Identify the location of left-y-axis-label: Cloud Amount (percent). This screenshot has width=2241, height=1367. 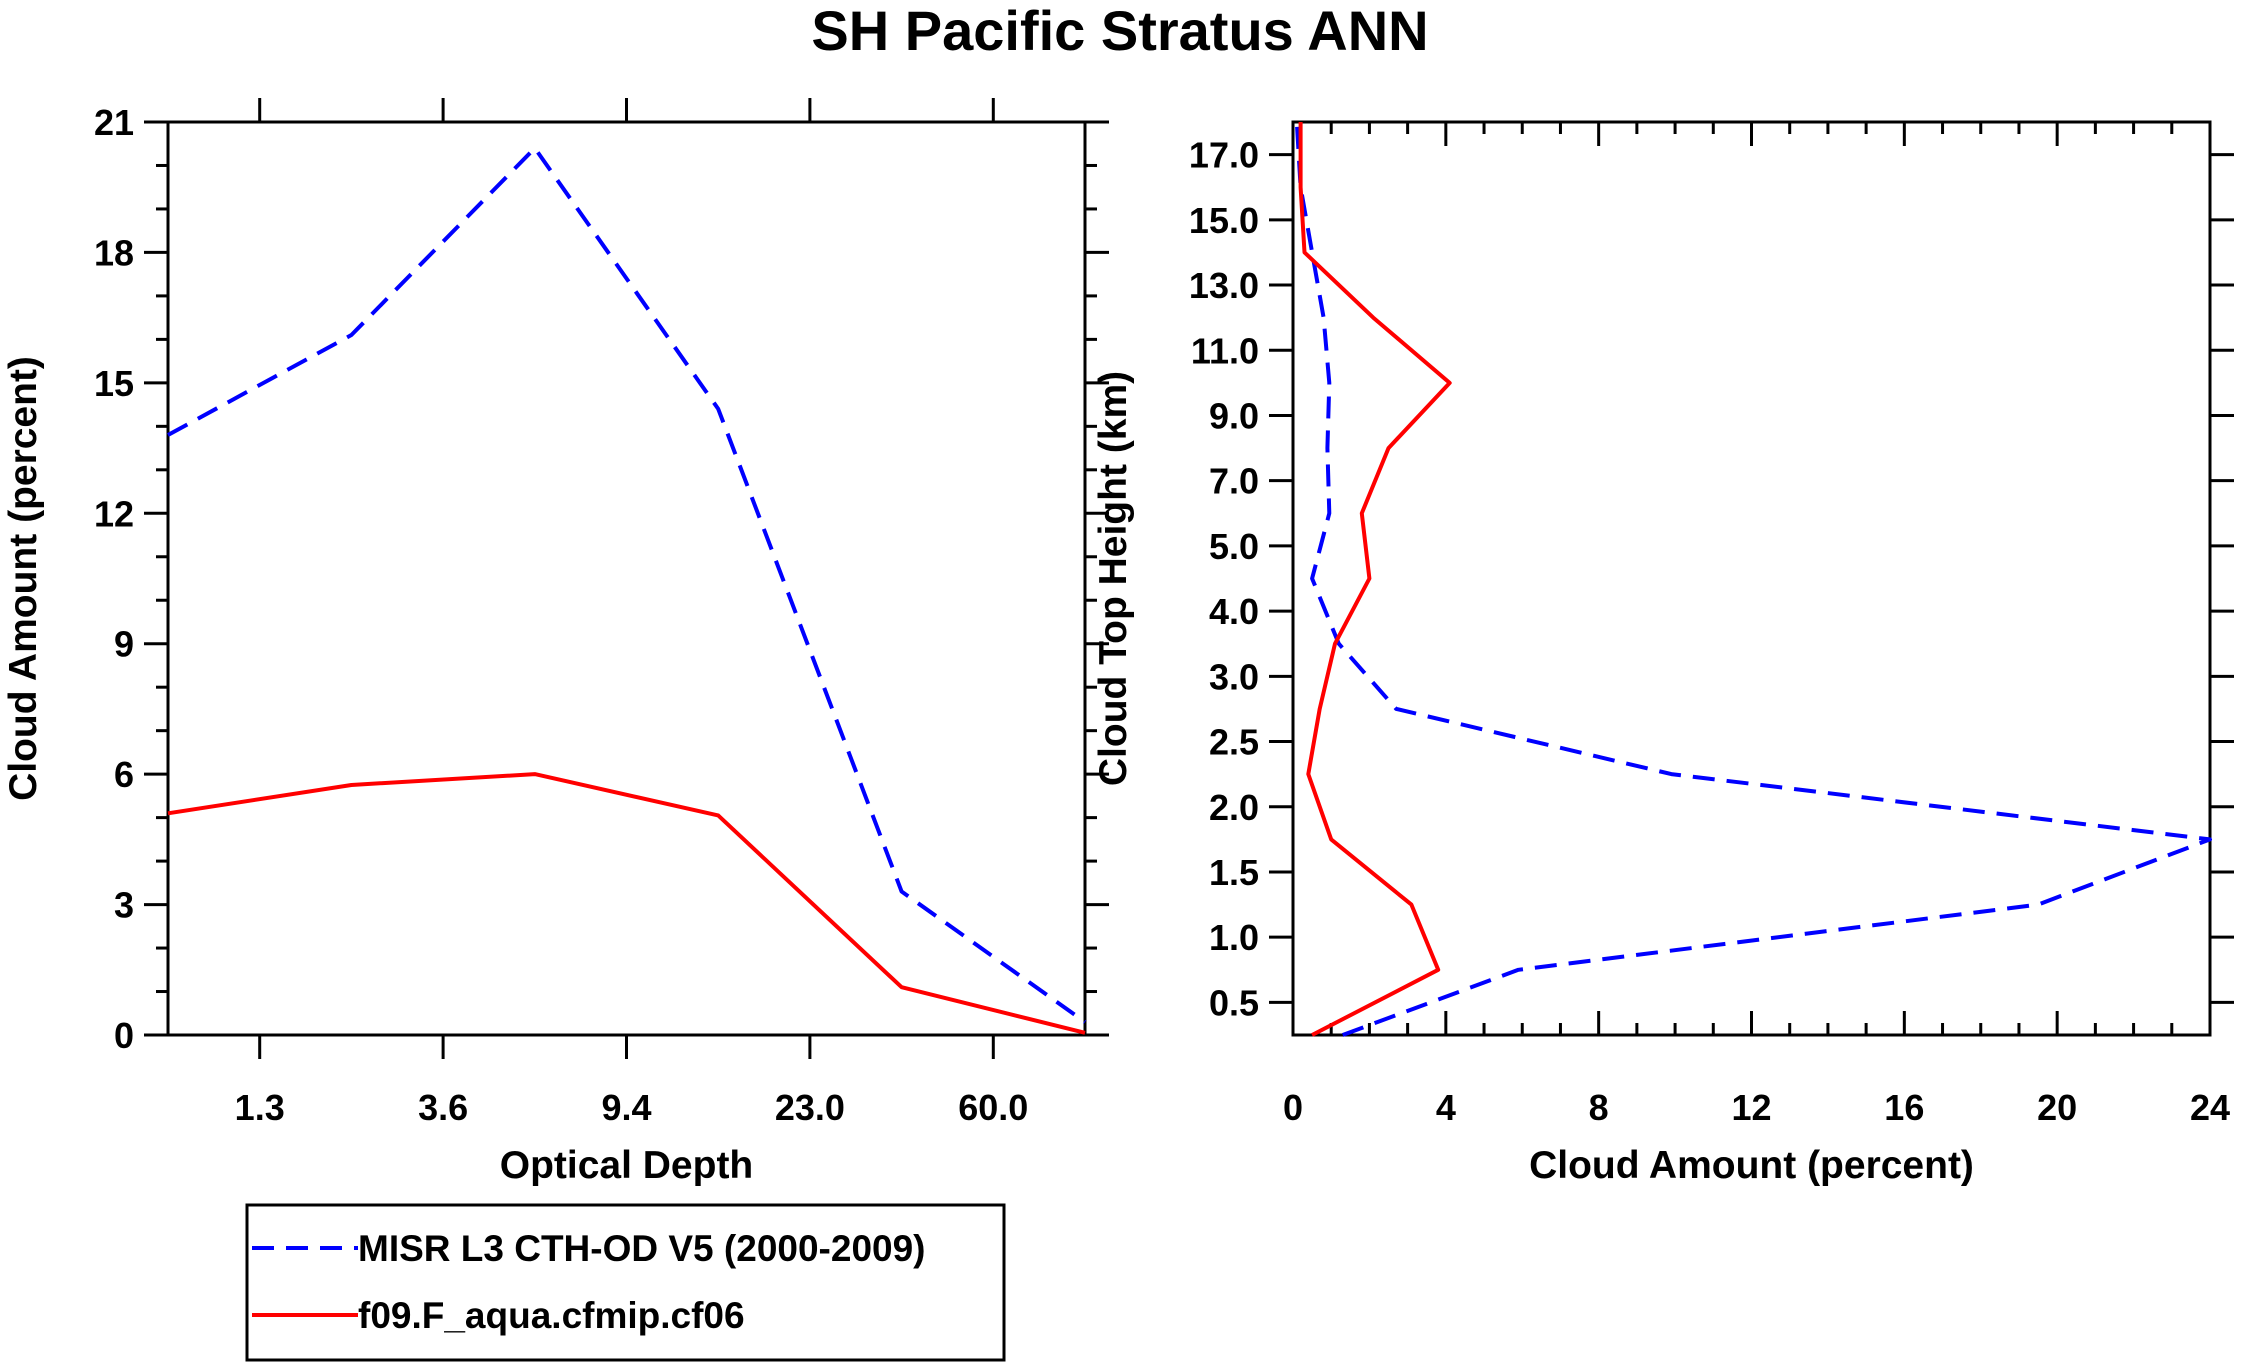
(23, 578).